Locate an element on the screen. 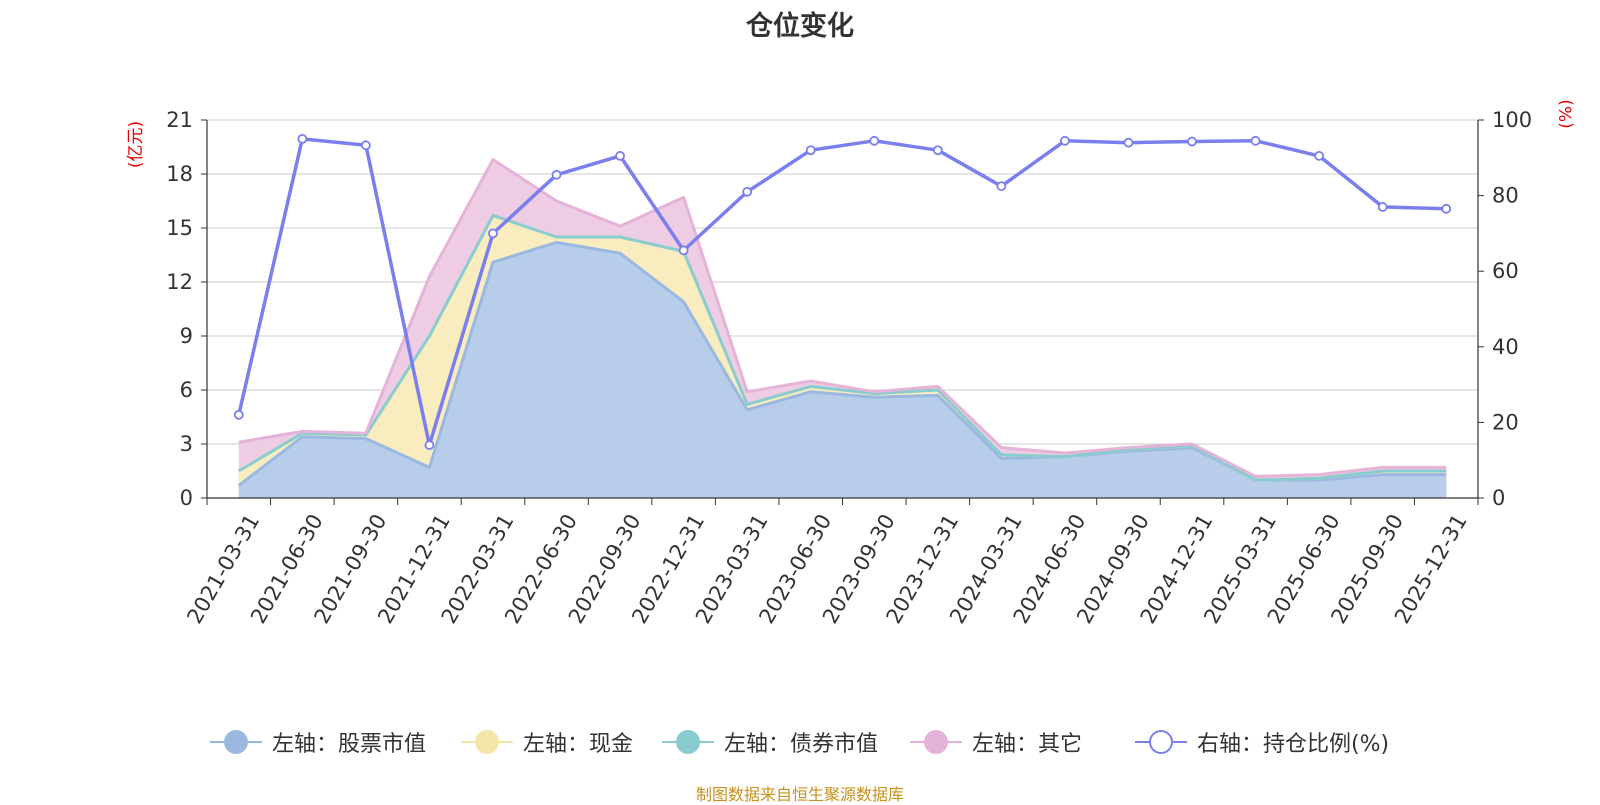 This screenshot has height=805, width=1600. legend-item: 左轴：债券市值 is located at coordinates (770, 742).